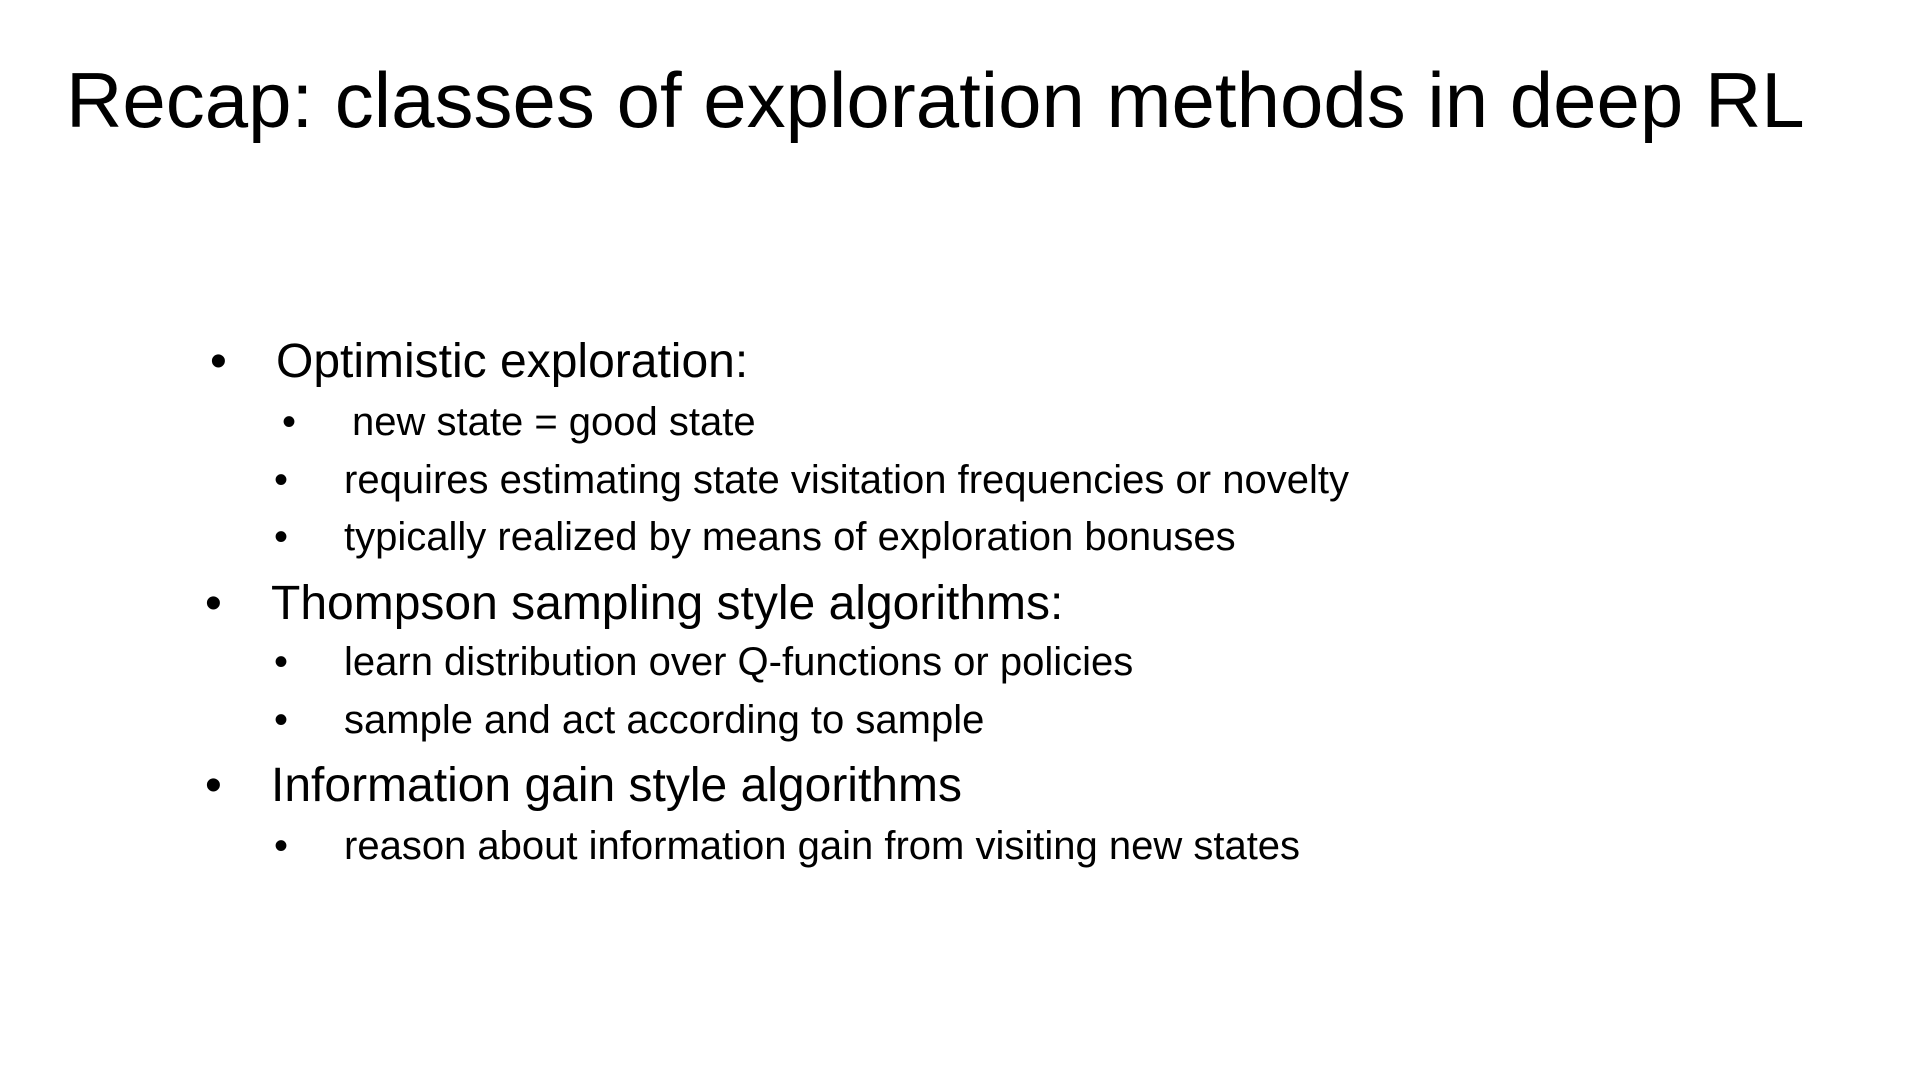 The image size is (1920, 1080). What do you see at coordinates (616, 785) in the screenshot?
I see `bullet-heading: Information gain style algorithms` at bounding box center [616, 785].